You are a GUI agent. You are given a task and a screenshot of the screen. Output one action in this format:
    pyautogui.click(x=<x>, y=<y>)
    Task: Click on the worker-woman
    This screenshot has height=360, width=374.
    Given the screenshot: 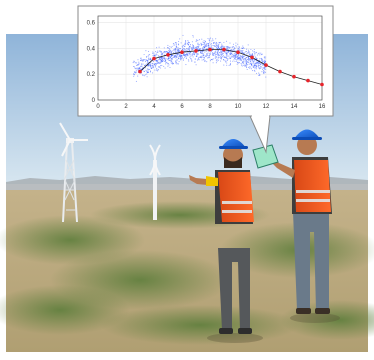 What is the action you would take?
    pyautogui.click(x=226, y=241)
    